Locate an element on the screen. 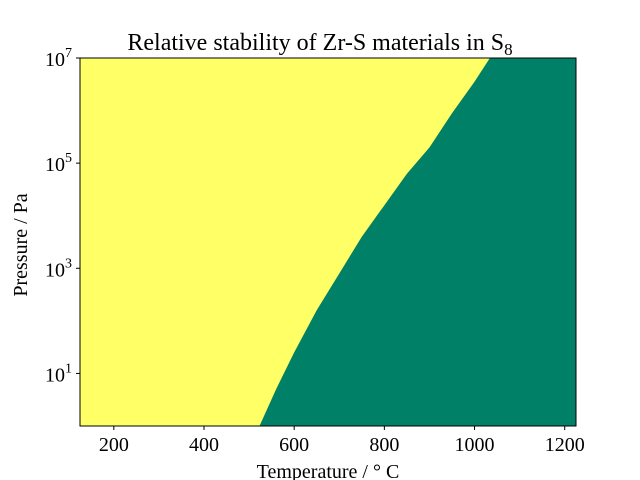  x-axis: 200 400 600 800 1000 1200 is located at coordinates (342, 441).